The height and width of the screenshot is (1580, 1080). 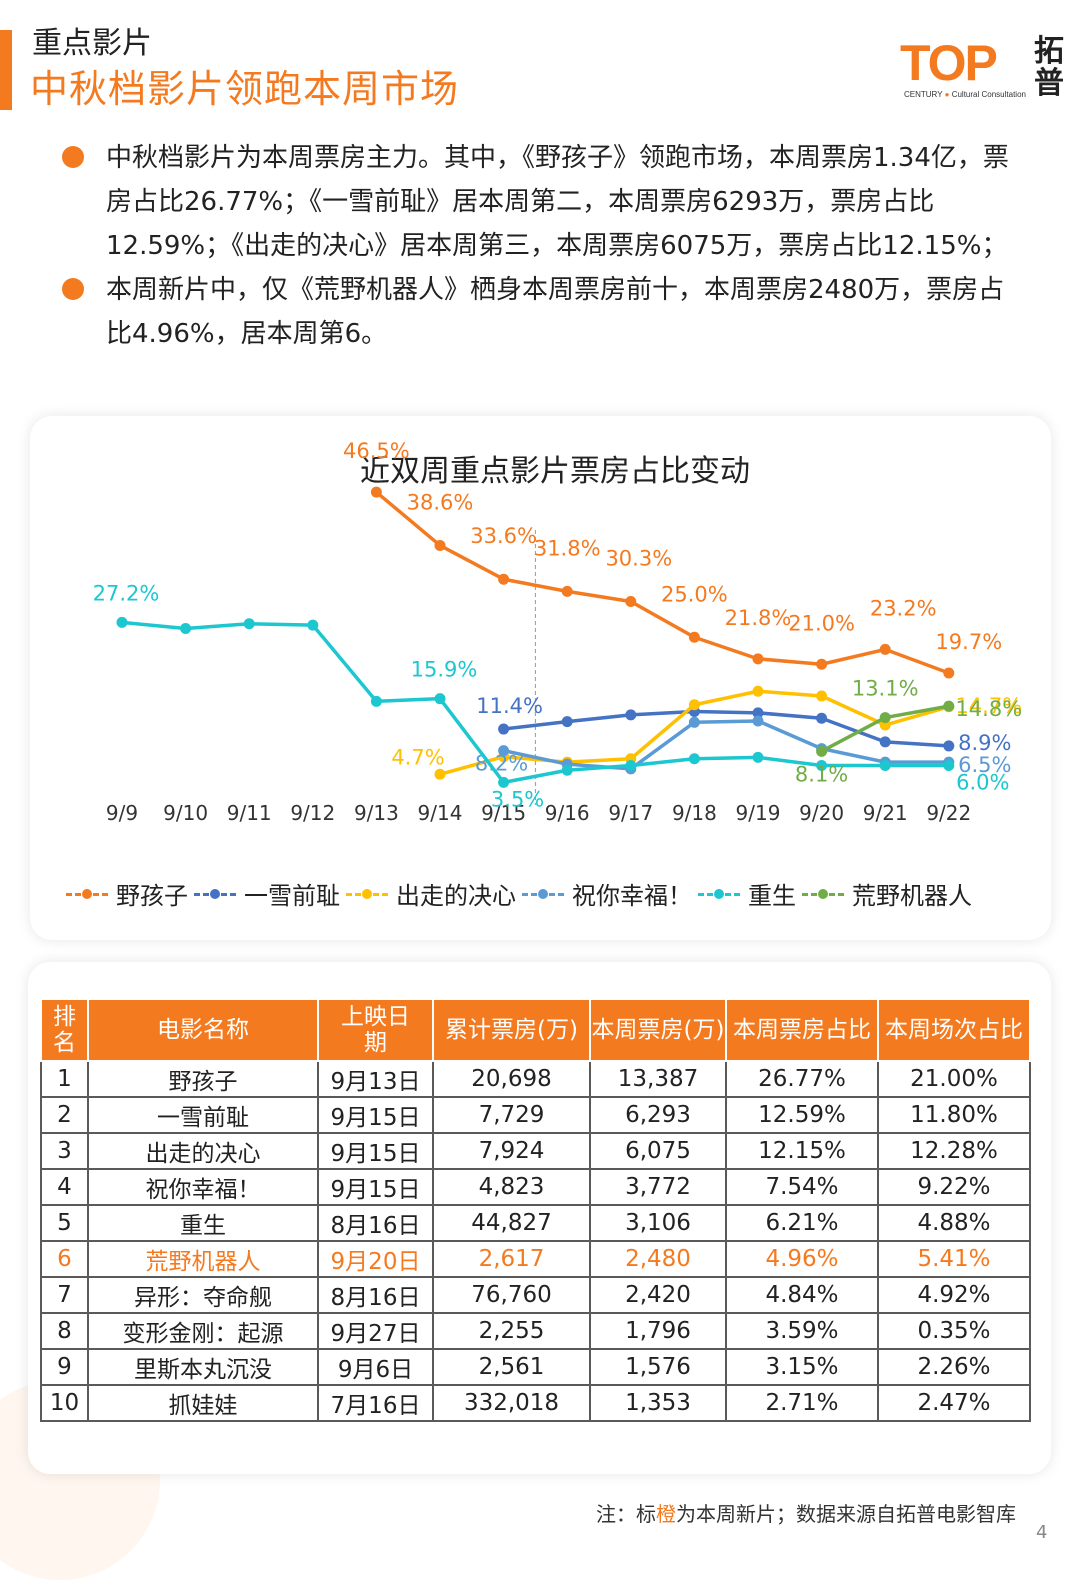 What do you see at coordinates (203, 1079) in the screenshot?
I see `table-cell: 野孩子` at bounding box center [203, 1079].